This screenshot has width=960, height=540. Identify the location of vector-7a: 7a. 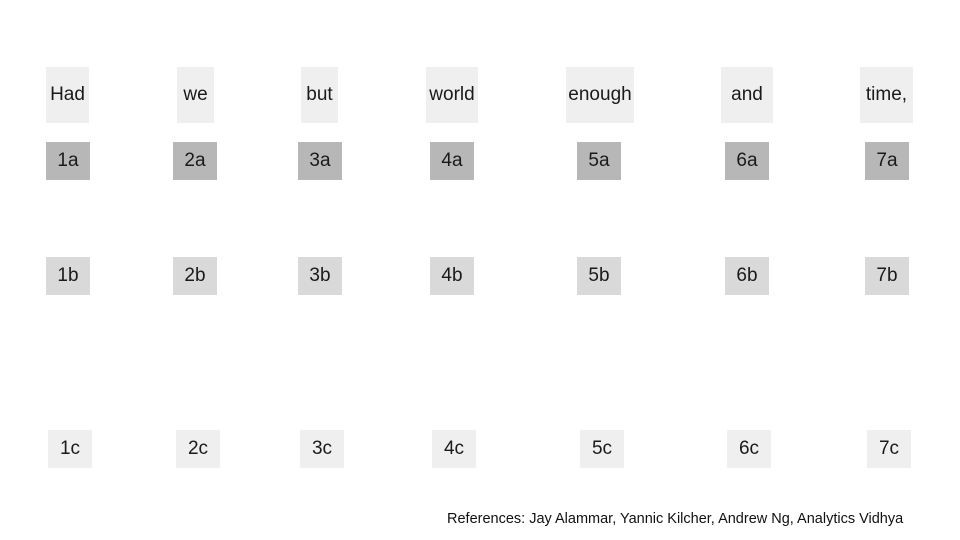
(887, 161).